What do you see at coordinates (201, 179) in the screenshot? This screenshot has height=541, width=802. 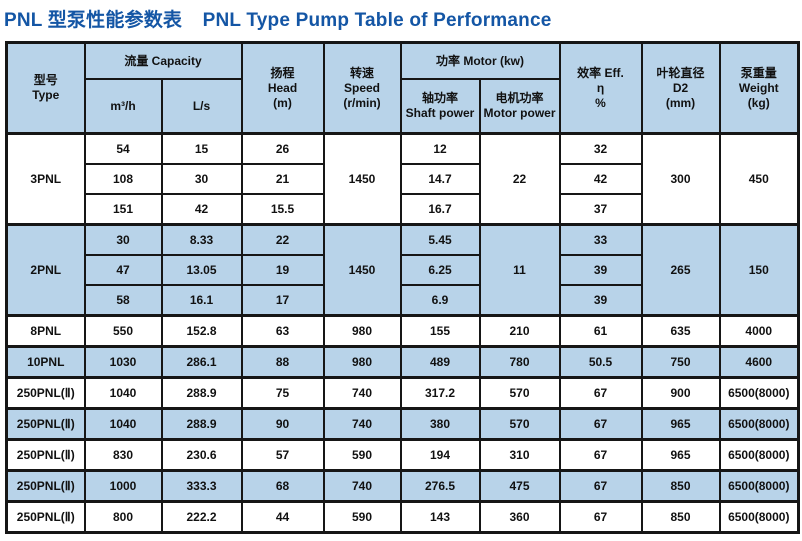 I see `capacity-ls-cell: 30` at bounding box center [201, 179].